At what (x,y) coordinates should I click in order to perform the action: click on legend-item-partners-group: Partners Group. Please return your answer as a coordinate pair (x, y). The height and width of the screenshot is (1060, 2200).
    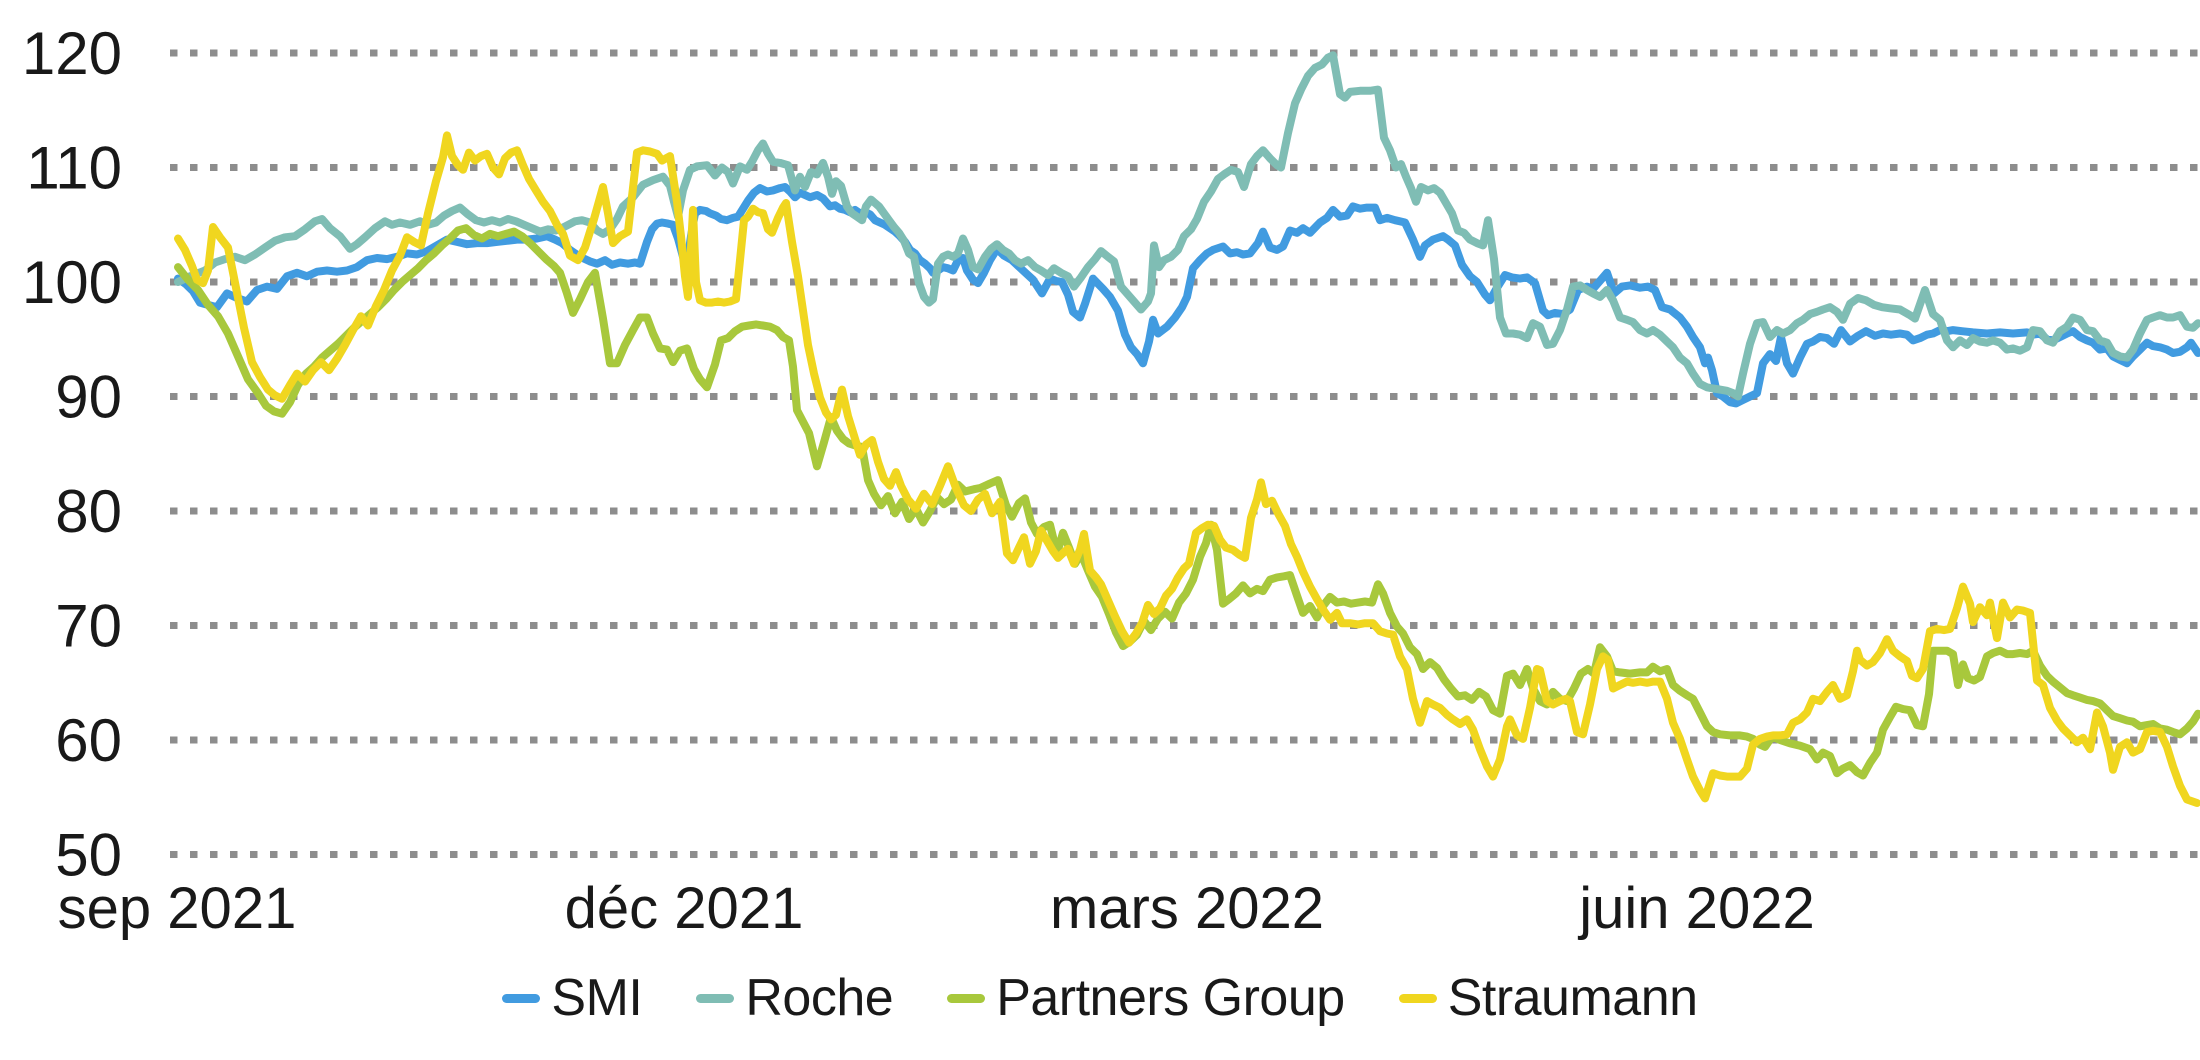
    Looking at the image, I should click on (1146, 998).